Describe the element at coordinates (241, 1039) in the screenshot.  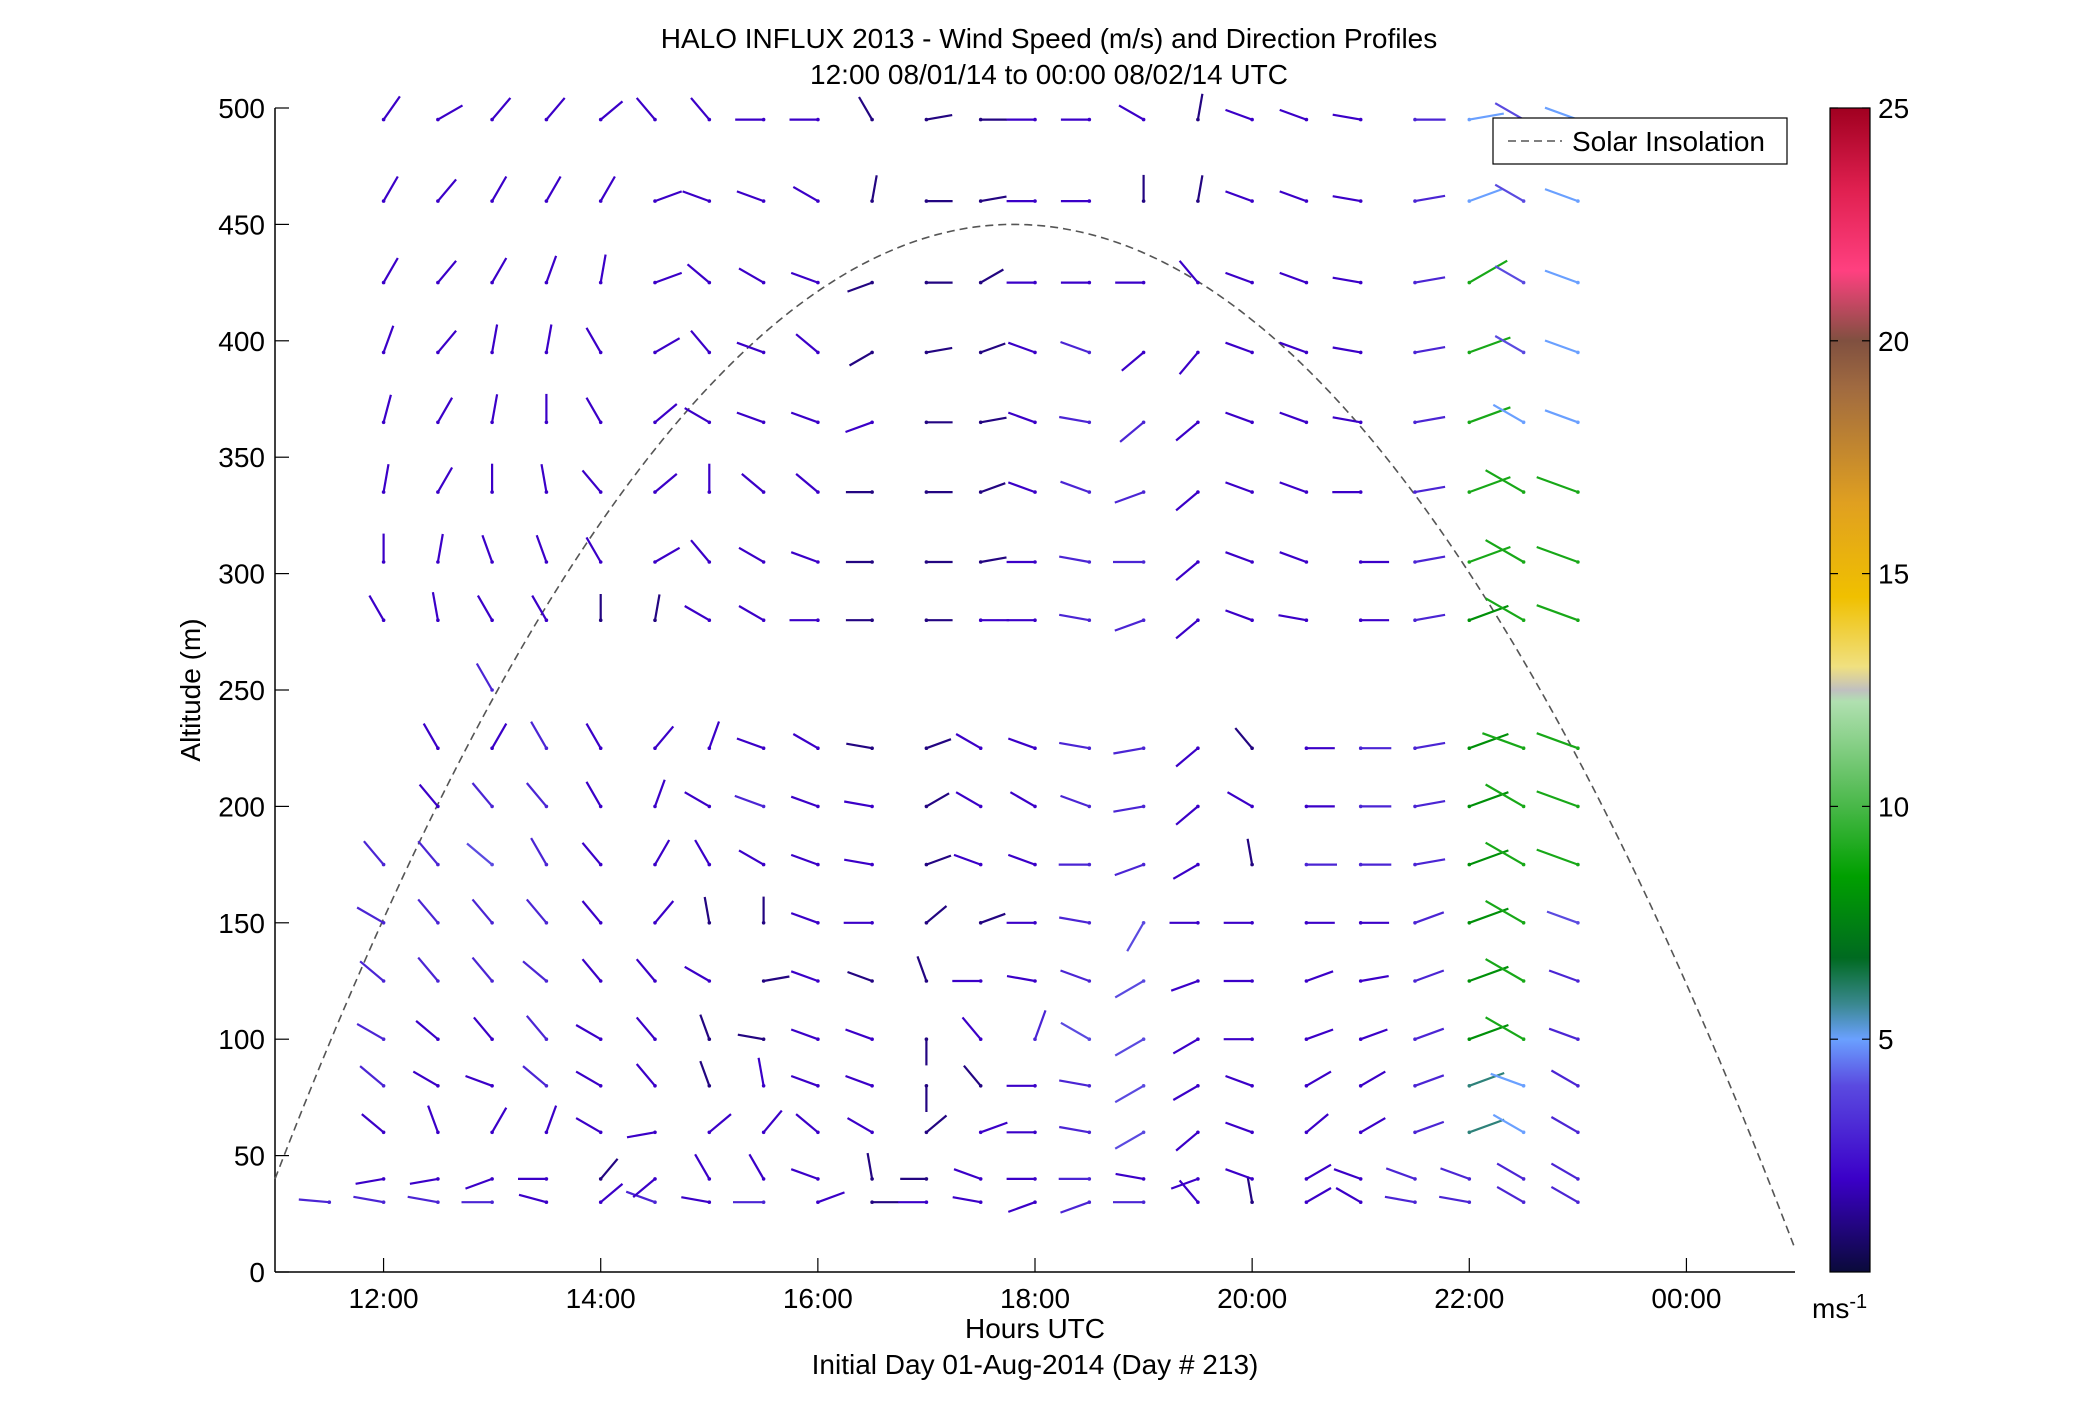
I see `y-tick-label: 100` at that location.